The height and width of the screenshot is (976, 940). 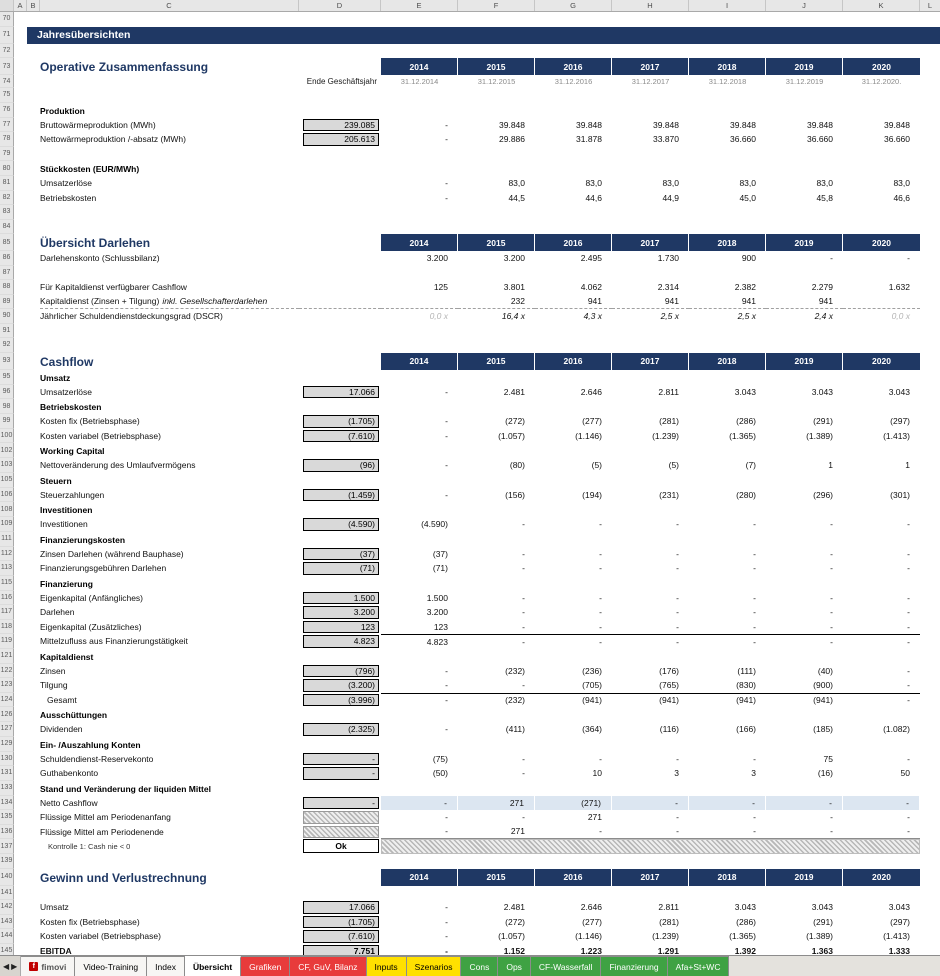 What do you see at coordinates (169, 392) in the screenshot?
I see `row-label: Umsatzerlöse` at bounding box center [169, 392].